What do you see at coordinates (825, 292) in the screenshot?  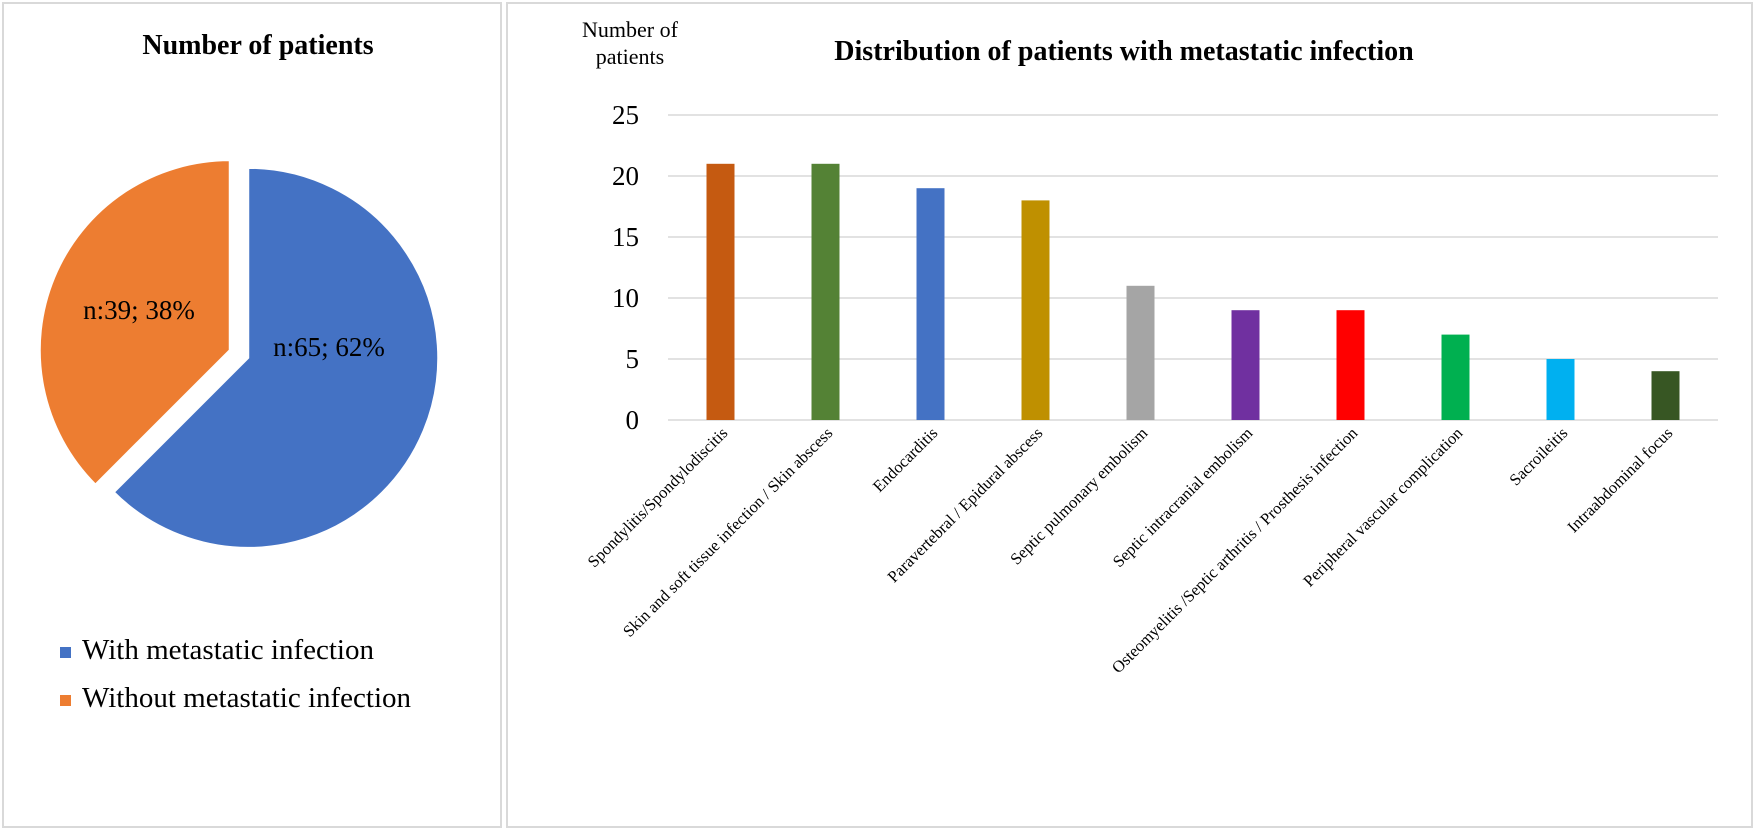 I see `bar-skin-and-soft-tissue-infection-skin-abscess` at bounding box center [825, 292].